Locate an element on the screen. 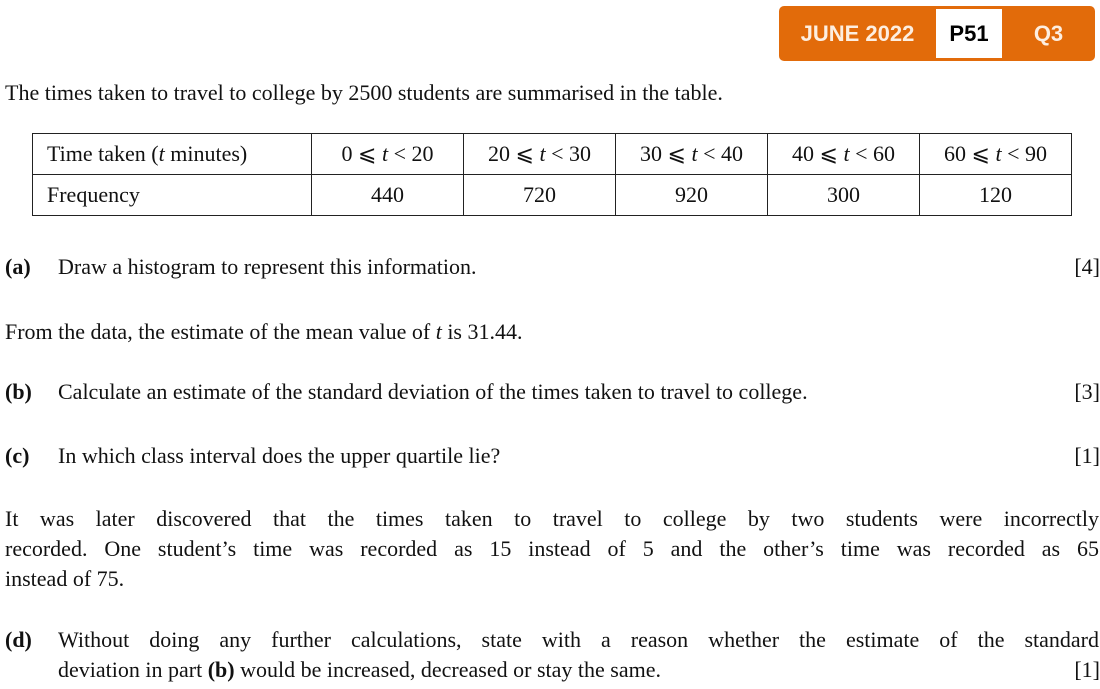  table-row: Frequency 440 720 920 300 120 is located at coordinates (552, 195).